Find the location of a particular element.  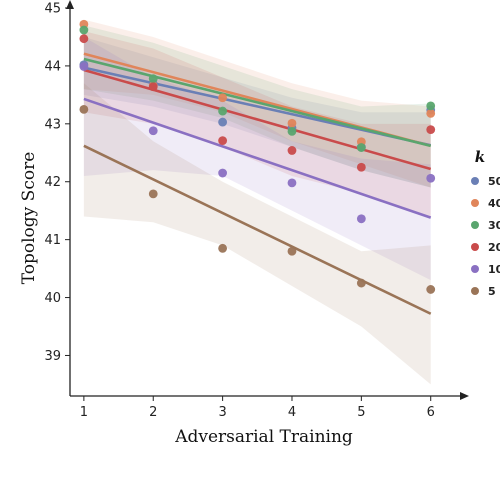

point-k5-x6 is located at coordinates (431, 289).